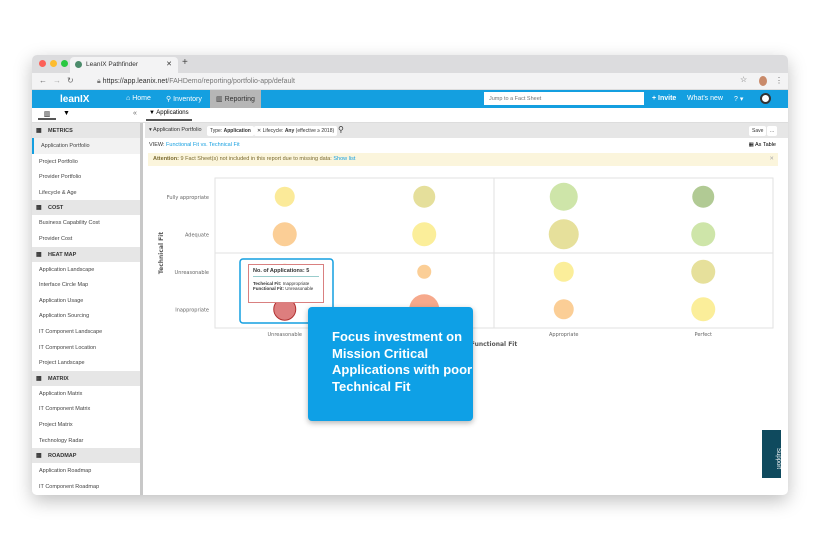  What do you see at coordinates (203, 145) in the screenshot?
I see `view-value-link: Functional Fit vs. Technical Fit` at bounding box center [203, 145].